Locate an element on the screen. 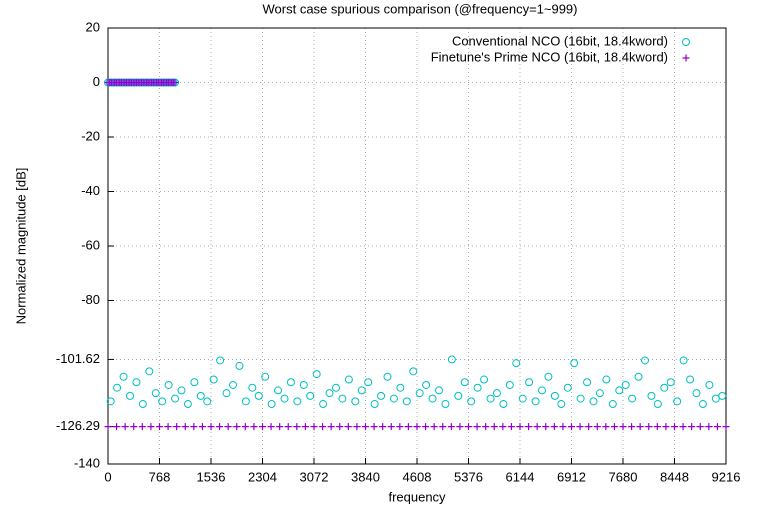 This screenshot has height=509, width=757. x-tick-label: 3840 is located at coordinates (365, 476).